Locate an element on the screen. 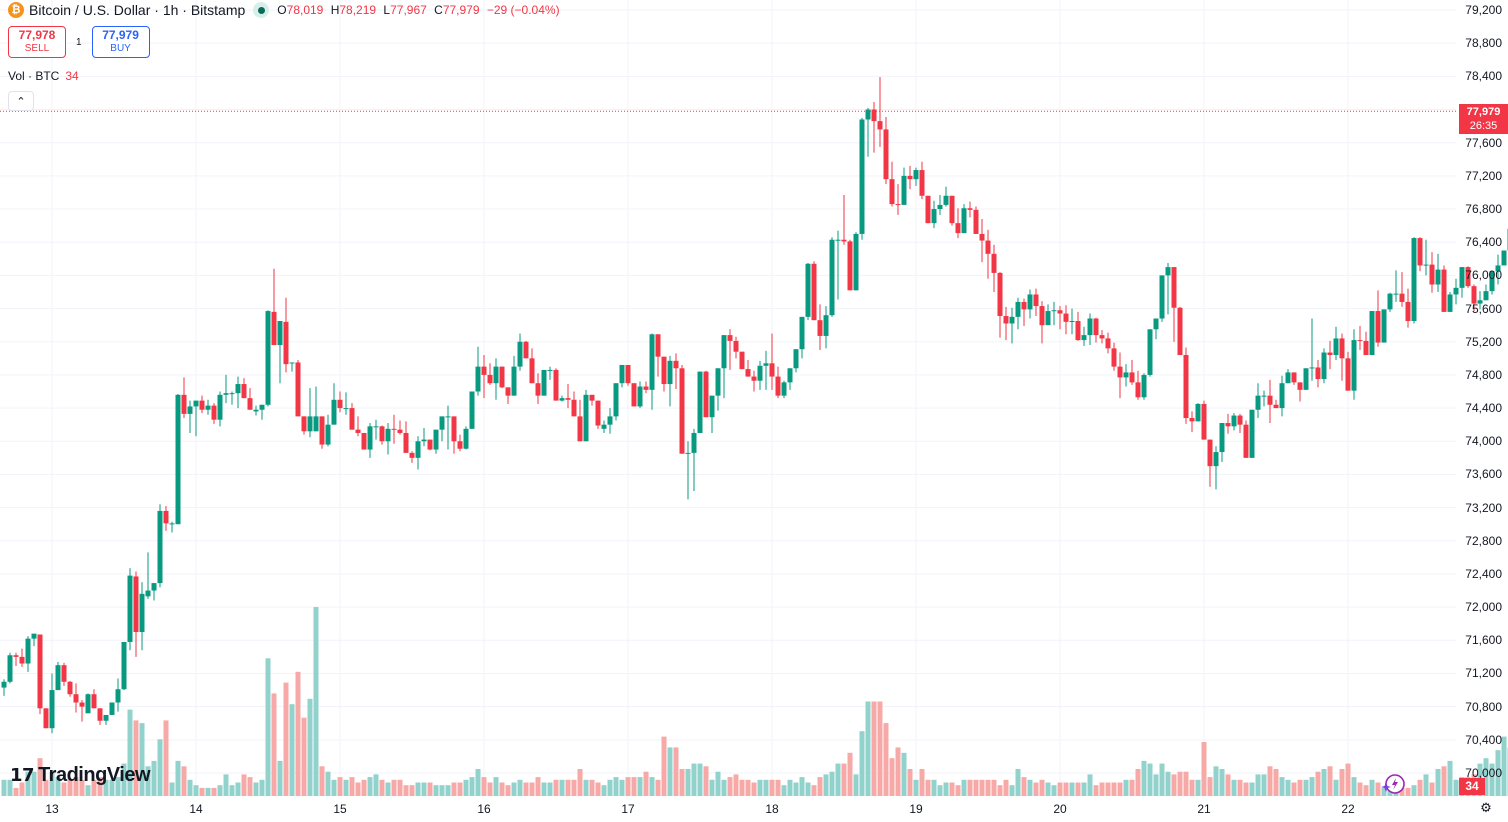 This screenshot has width=1508, height=822. price-axis-label: 70,000 is located at coordinates (1483, 773).